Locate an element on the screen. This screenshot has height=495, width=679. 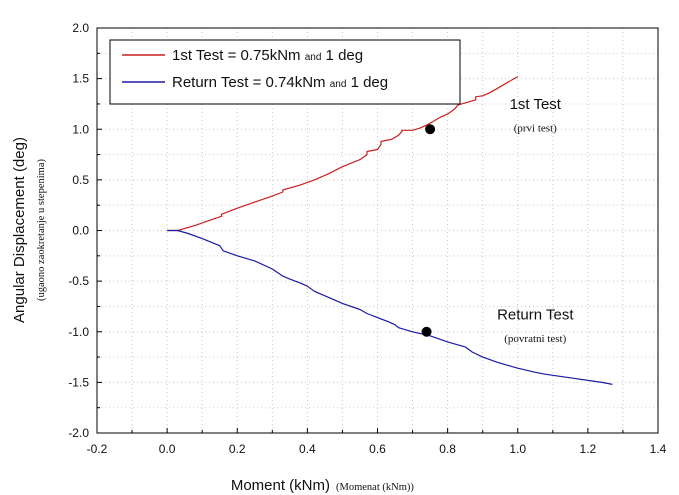
legend-box is located at coordinates (285, 72).